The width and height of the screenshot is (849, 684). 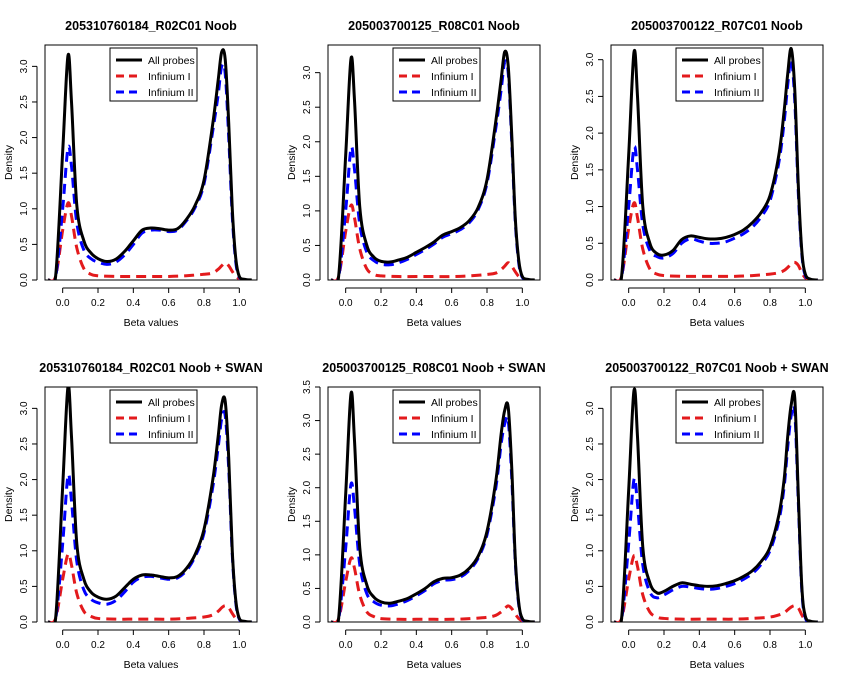 I want to click on panel-title: 205310760184_R02C01 Noob, so click(x=151, y=26).